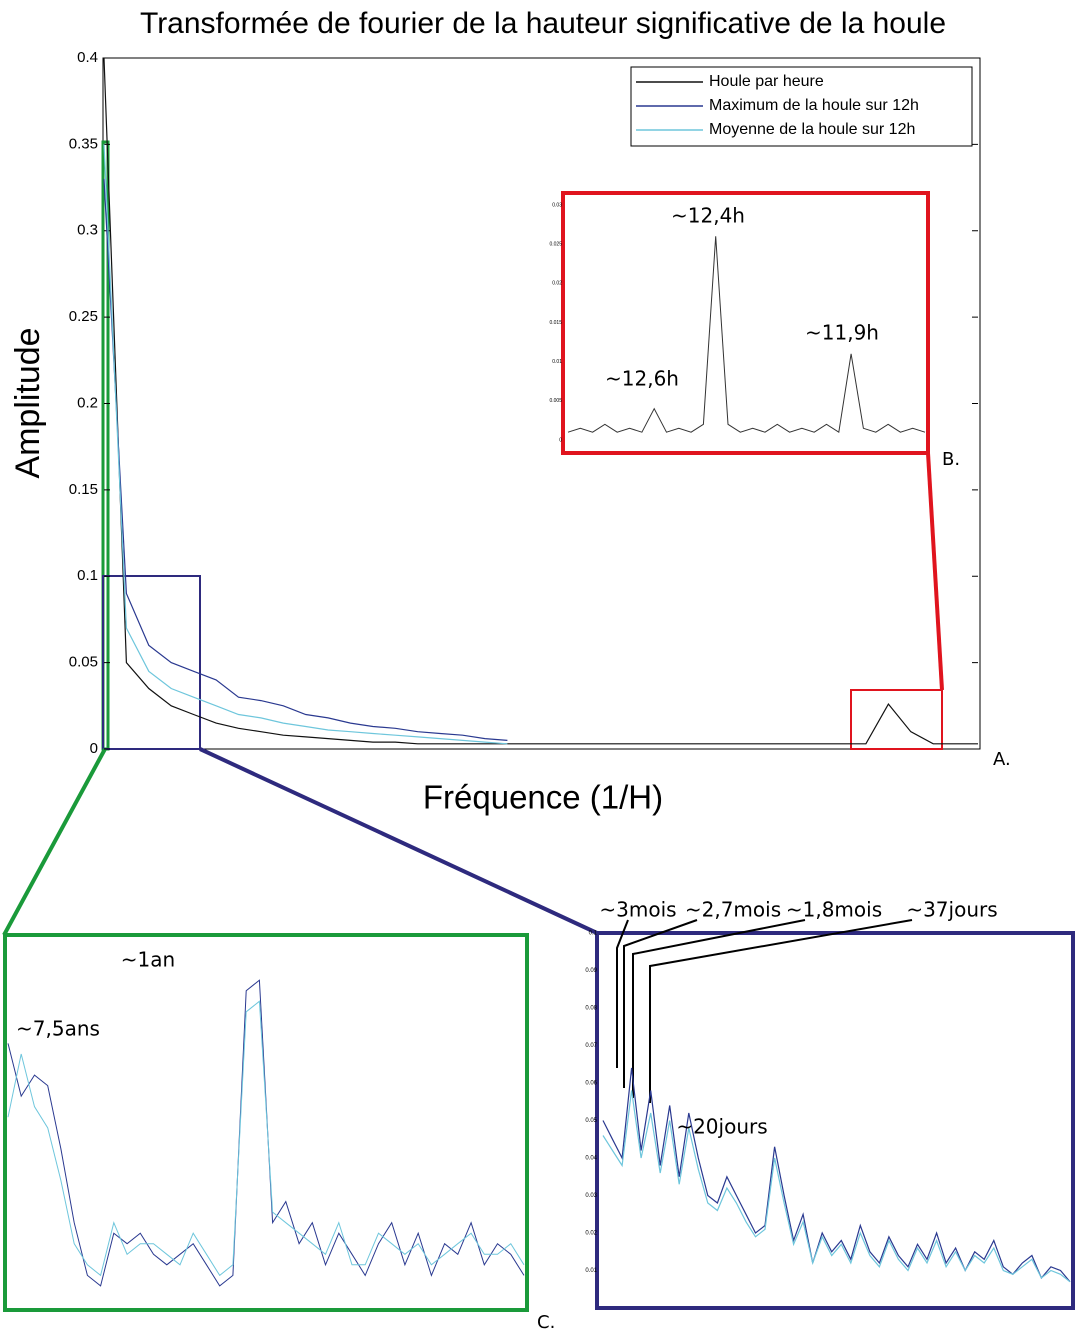 This screenshot has width=1083, height=1333. What do you see at coordinates (637, 910) in the screenshot?
I see `annotation: ~3mois` at bounding box center [637, 910].